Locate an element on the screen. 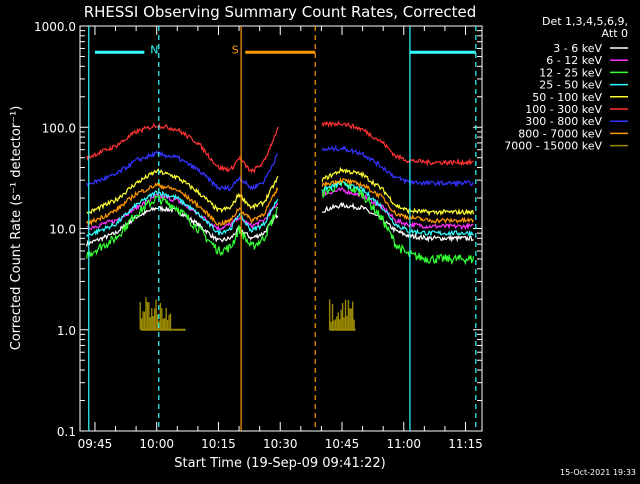  legend-label: 3 - 6 keV is located at coordinates (577, 48).